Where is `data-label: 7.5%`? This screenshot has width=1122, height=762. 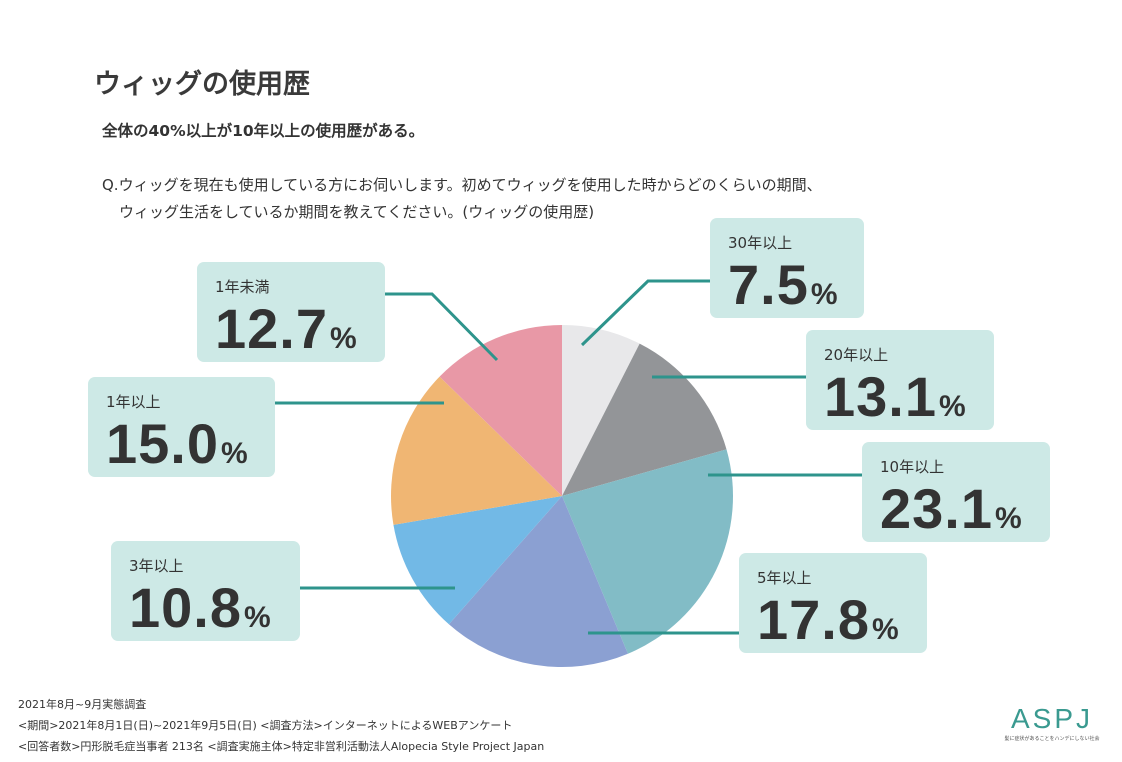 data-label: 7.5% is located at coordinates (783, 284).